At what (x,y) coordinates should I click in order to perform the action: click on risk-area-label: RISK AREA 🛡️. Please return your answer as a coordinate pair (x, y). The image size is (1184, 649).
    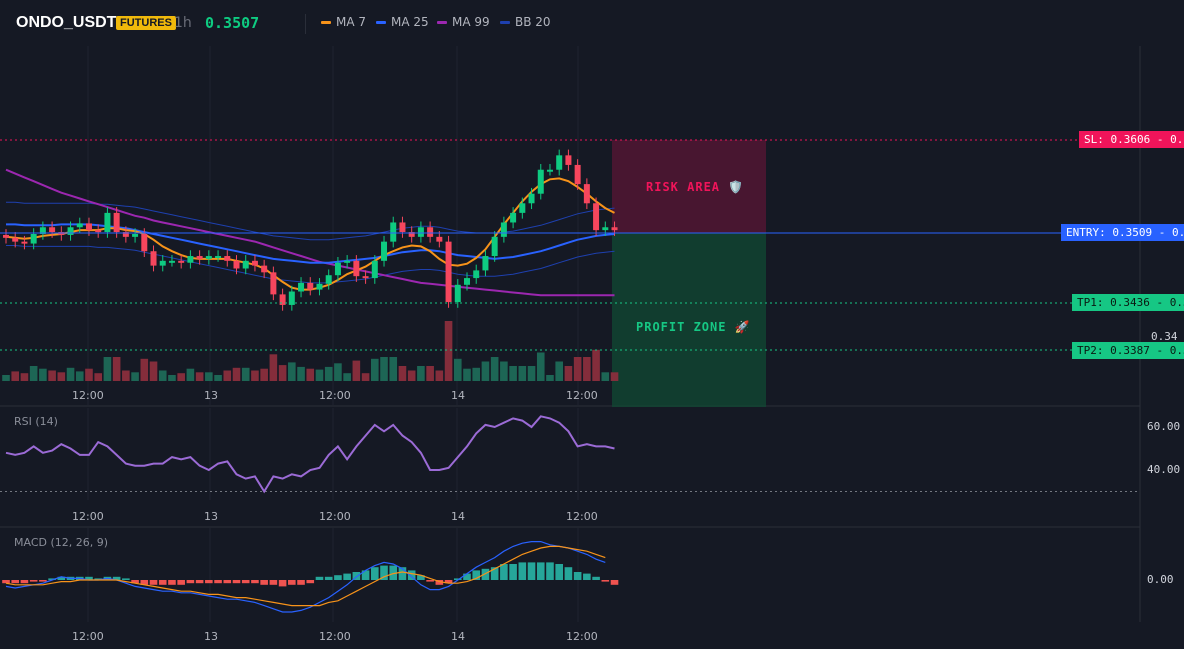
    Looking at the image, I should click on (695, 187).